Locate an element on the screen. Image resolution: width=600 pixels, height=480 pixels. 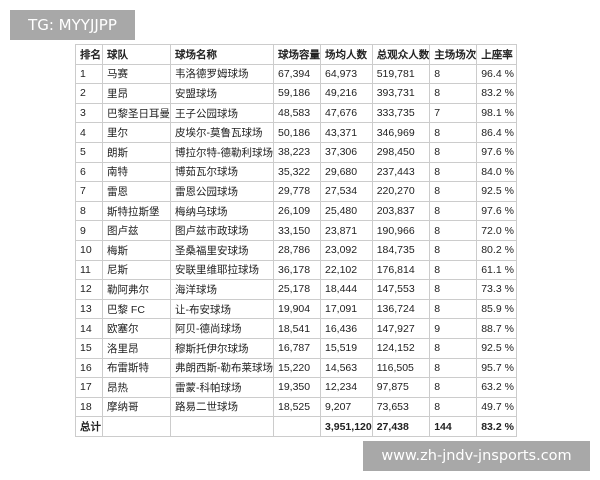
watermark-top: TG: MYYJJPP is located at coordinates (72, 25).